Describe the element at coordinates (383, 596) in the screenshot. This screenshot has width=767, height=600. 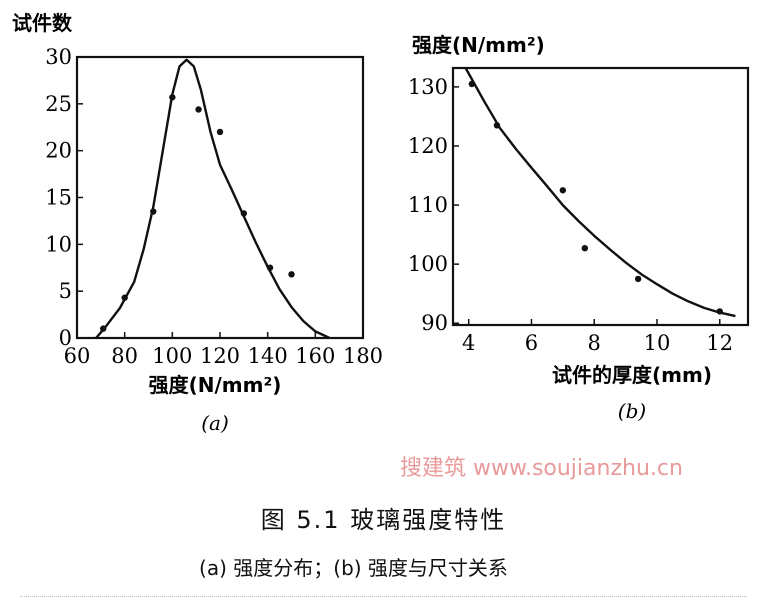
I see `page-divider` at that location.